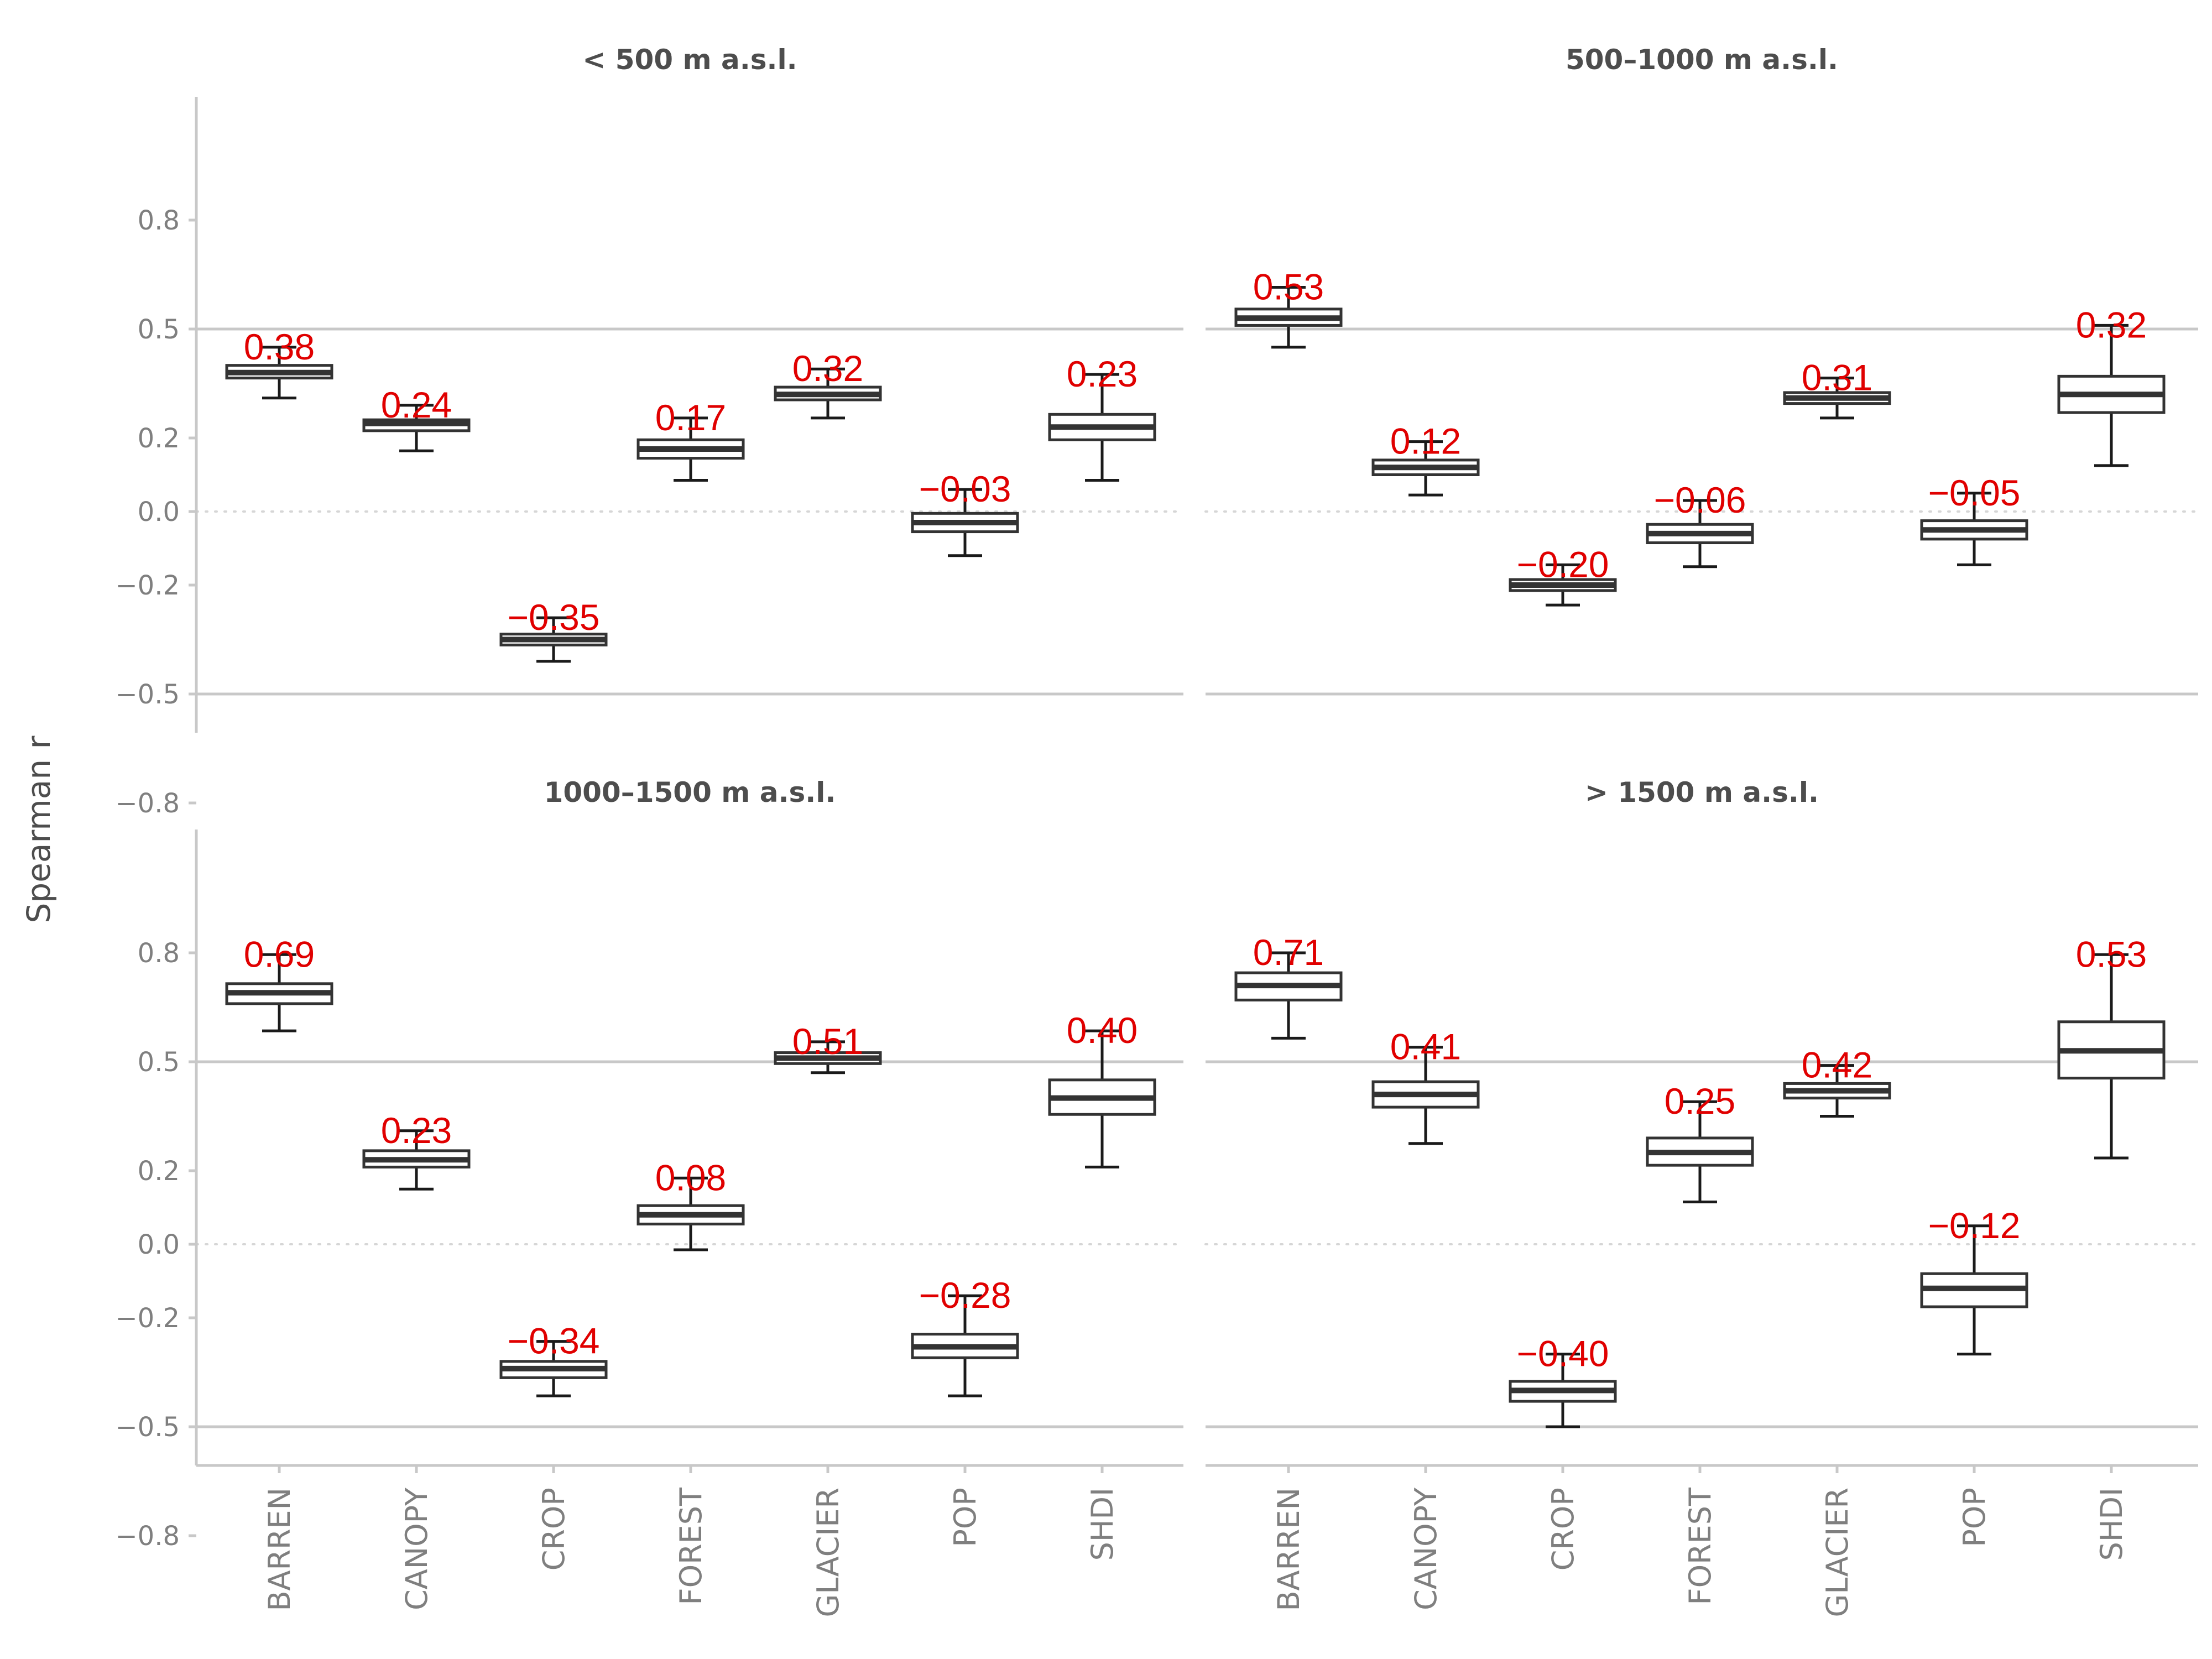  What do you see at coordinates (828, 1041) in the screenshot?
I see `value-label: 0.51` at bounding box center [828, 1041].